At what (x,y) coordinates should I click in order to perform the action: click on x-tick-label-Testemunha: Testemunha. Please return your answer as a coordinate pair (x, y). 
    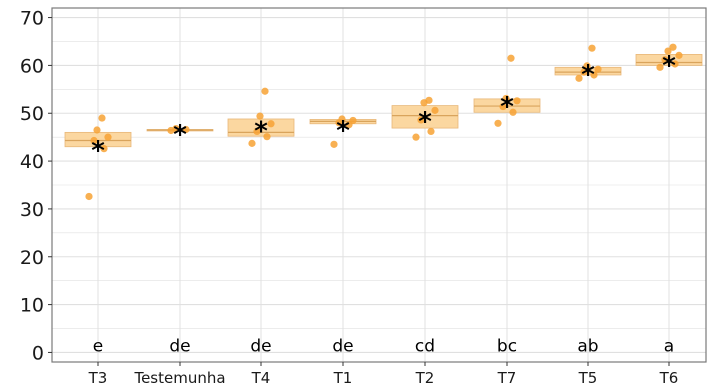
    Looking at the image, I should click on (179, 378).